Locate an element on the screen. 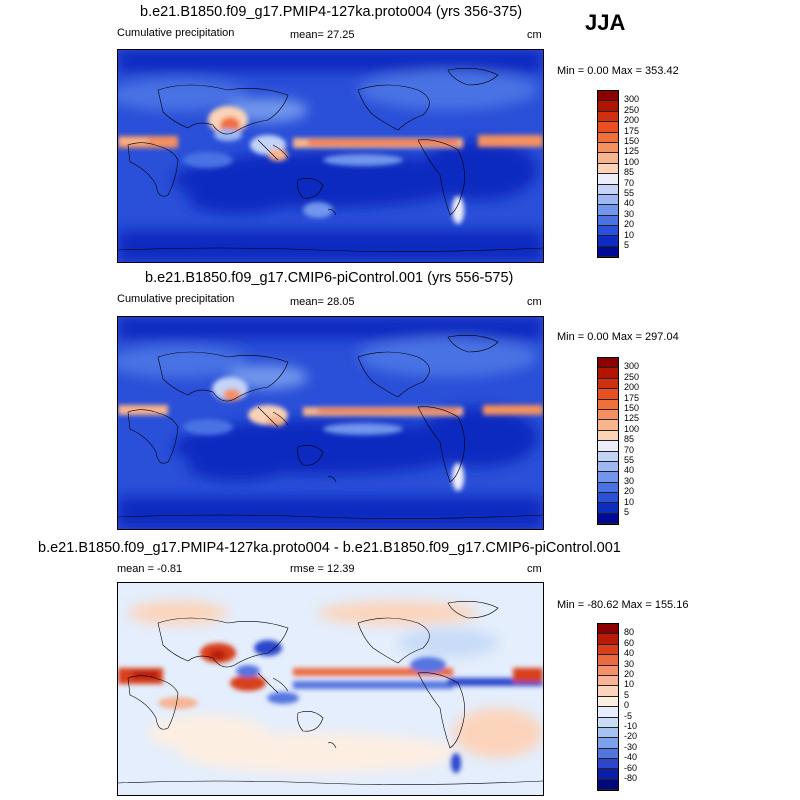 This screenshot has height=800, width=800. panel-mean-label: mean= 28.05 is located at coordinates (322, 302).